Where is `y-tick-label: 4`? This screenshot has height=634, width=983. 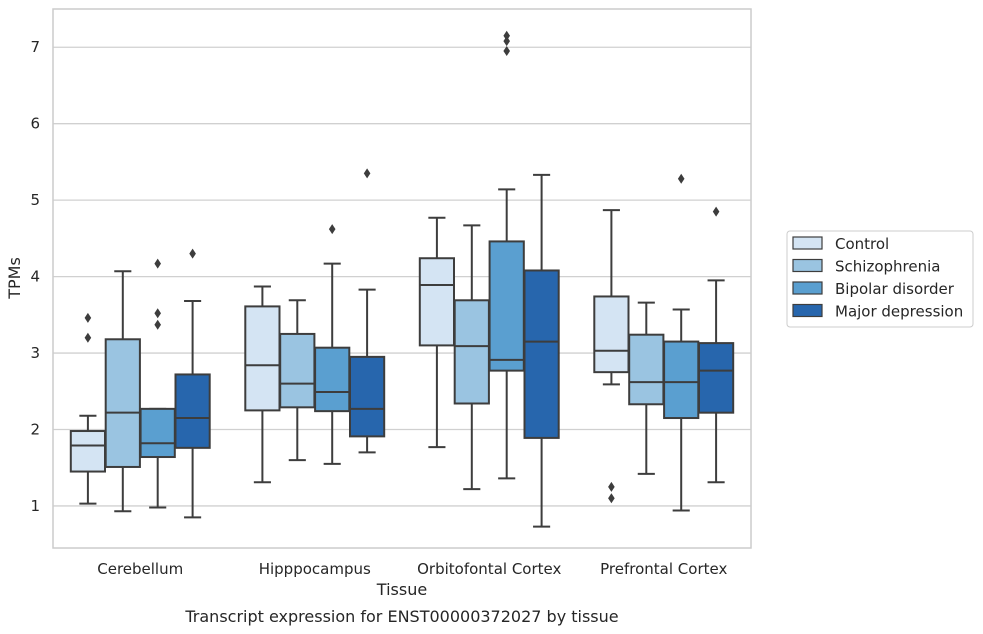 y-tick-label: 4 is located at coordinates (35, 277).